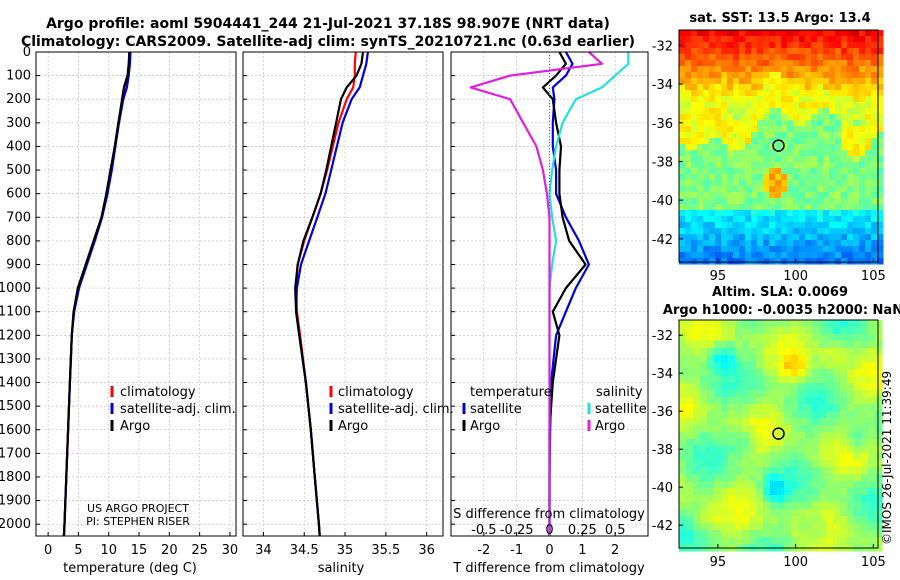 Image resolution: width=900 pixels, height=580 pixels. What do you see at coordinates (396, 409) in the screenshot?
I see `legend-label: satellite-adj. clim.` at bounding box center [396, 409].